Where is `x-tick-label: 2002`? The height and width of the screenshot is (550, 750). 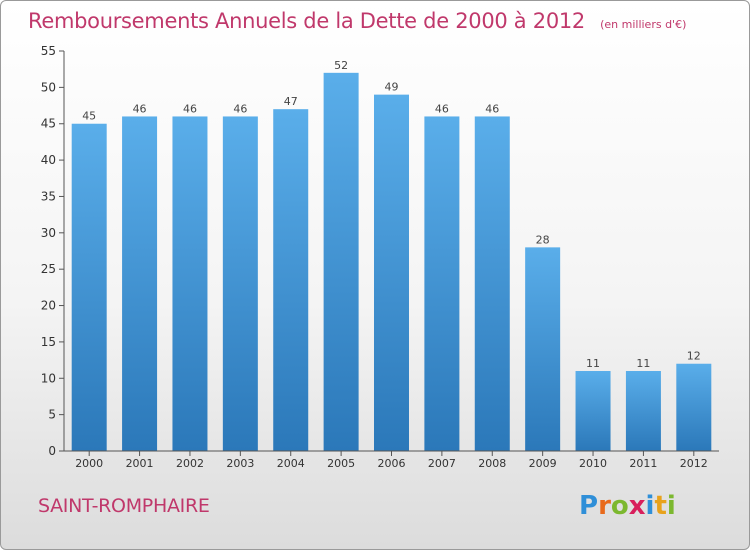 x-tick-label: 2002 is located at coordinates (190, 463).